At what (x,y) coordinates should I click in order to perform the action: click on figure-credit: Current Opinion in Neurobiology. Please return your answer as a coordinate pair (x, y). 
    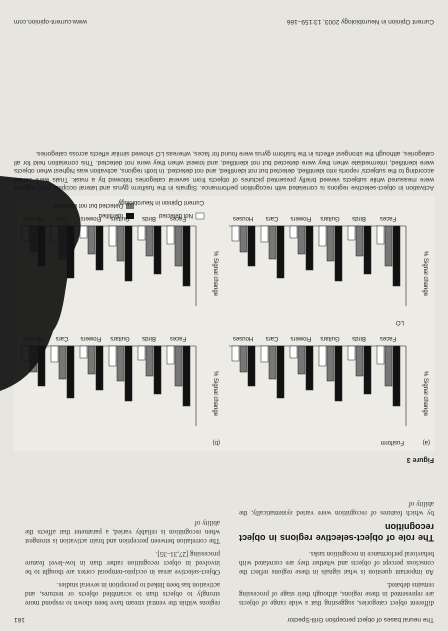
    Looking at the image, I should click on (161, 202).